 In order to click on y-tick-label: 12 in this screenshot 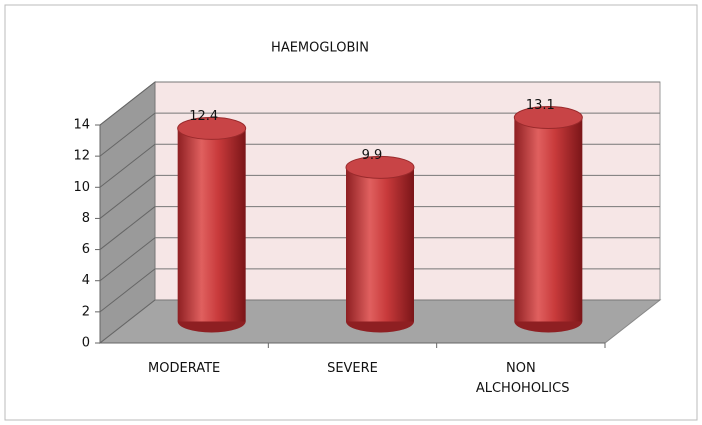, I will do `click(81, 156)`.